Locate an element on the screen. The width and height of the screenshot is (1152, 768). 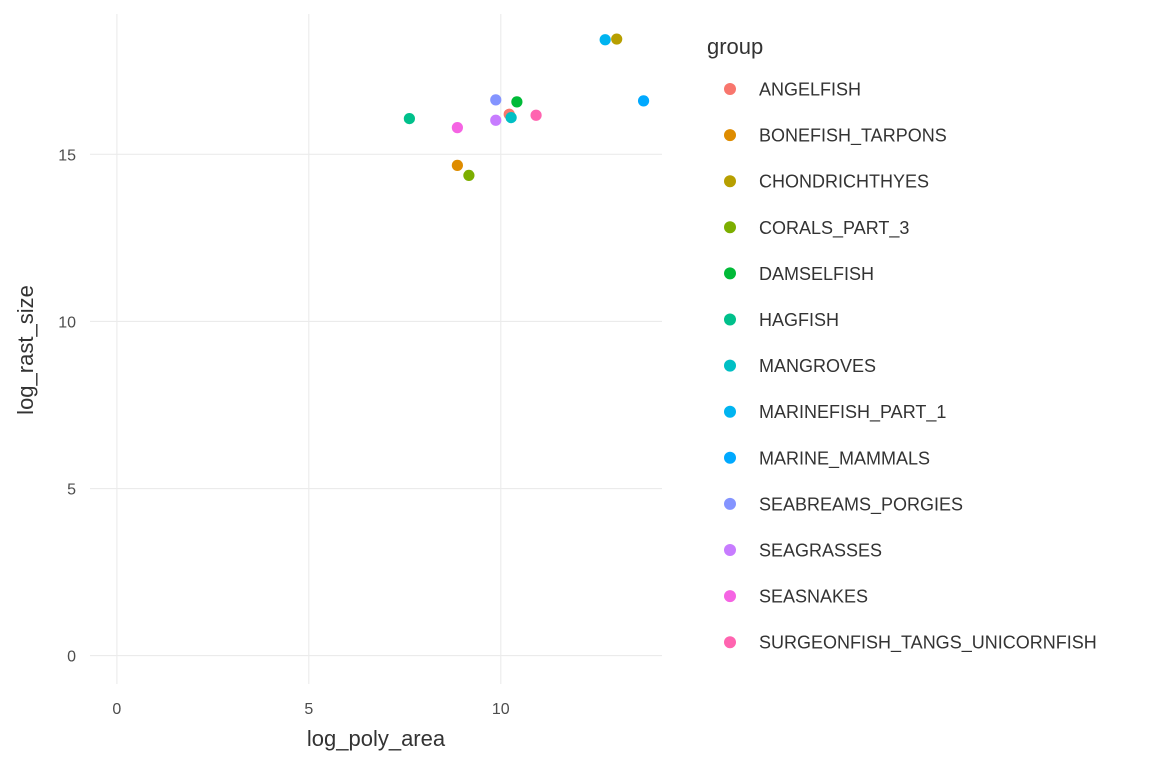
legend-label: CHONDRICHTHYES is located at coordinates (844, 182).